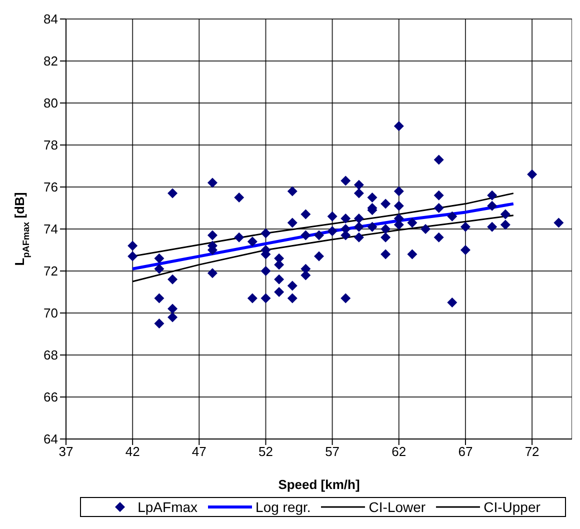  Describe the element at coordinates (168, 507) in the screenshot. I see `legend-label: LpAFmax` at that location.